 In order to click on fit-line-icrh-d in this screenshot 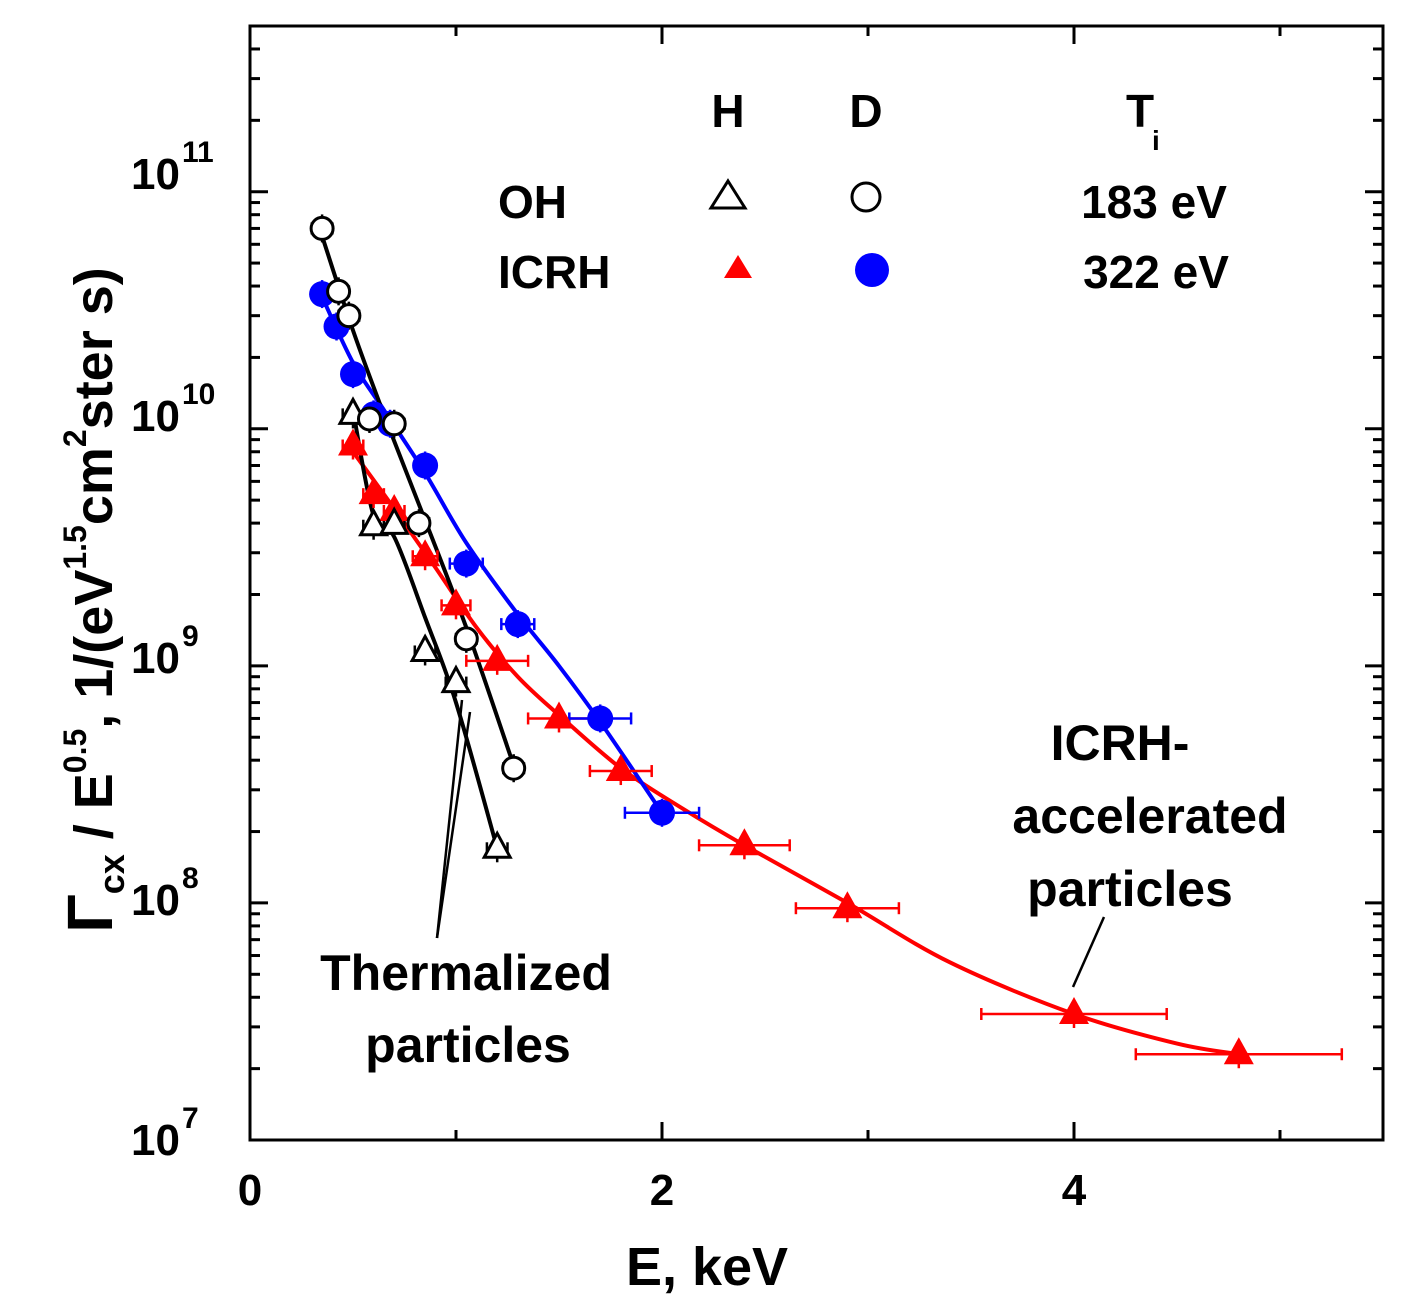, I will do `click(492, 555)`.